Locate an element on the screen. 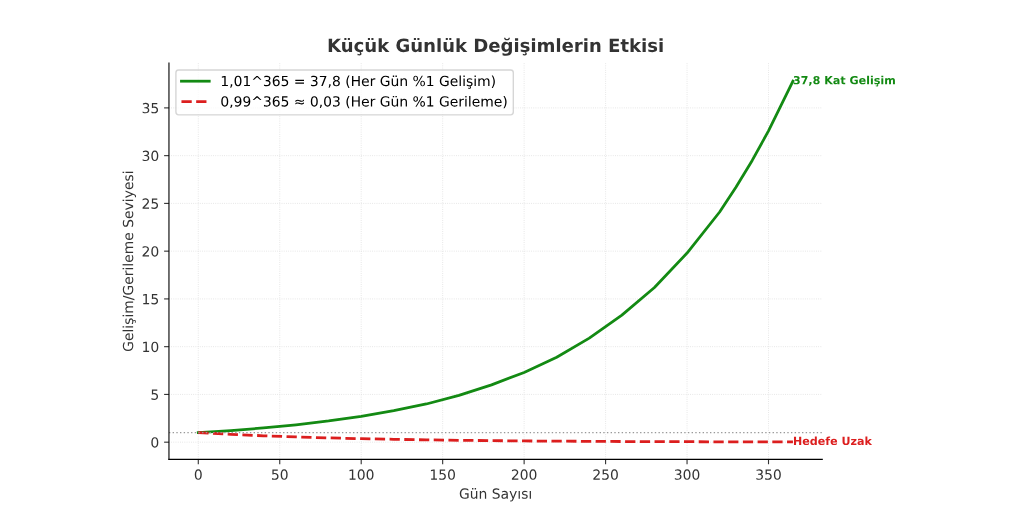  x-tick-label: 300 is located at coordinates (687, 474).